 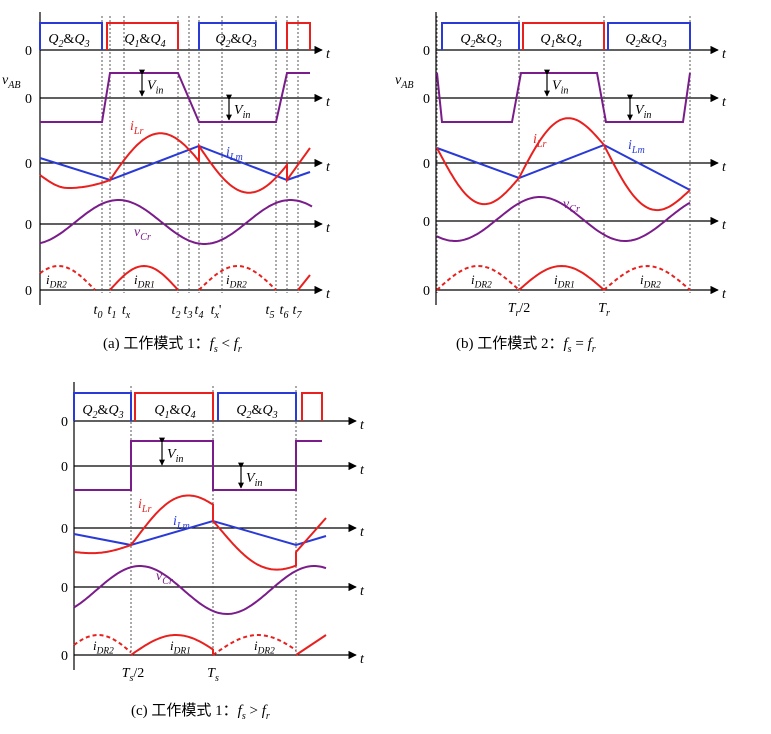 I want to click on time-label-1: Ts, so click(x=213, y=675).